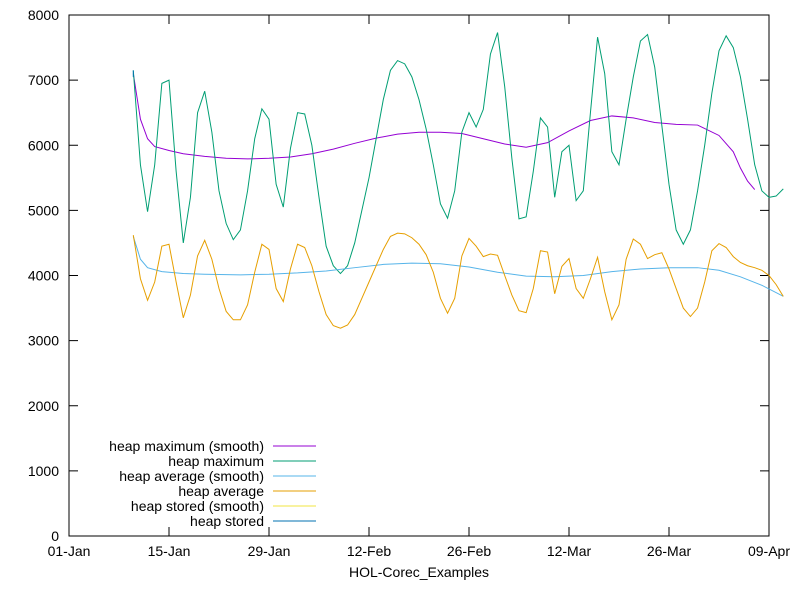  I want to click on x-tick-label: 26-Feb, so click(469, 551).